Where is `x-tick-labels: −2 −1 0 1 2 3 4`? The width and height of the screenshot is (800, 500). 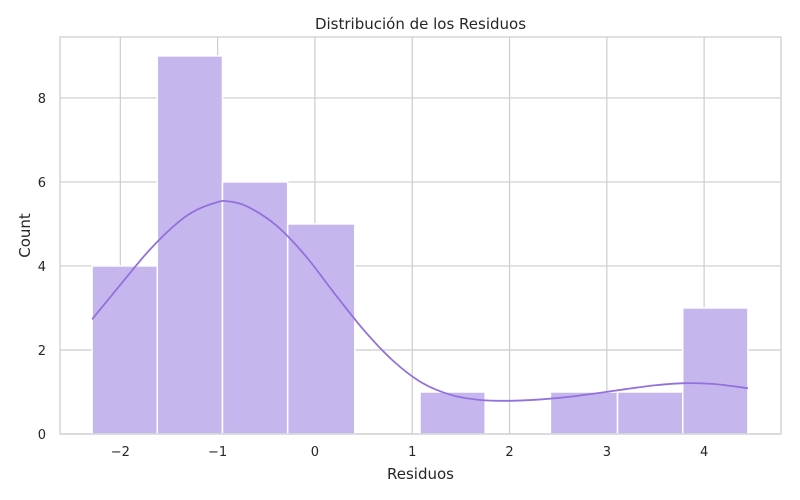
x-tick-labels: −2 −1 0 1 2 3 4 is located at coordinates (410, 452).